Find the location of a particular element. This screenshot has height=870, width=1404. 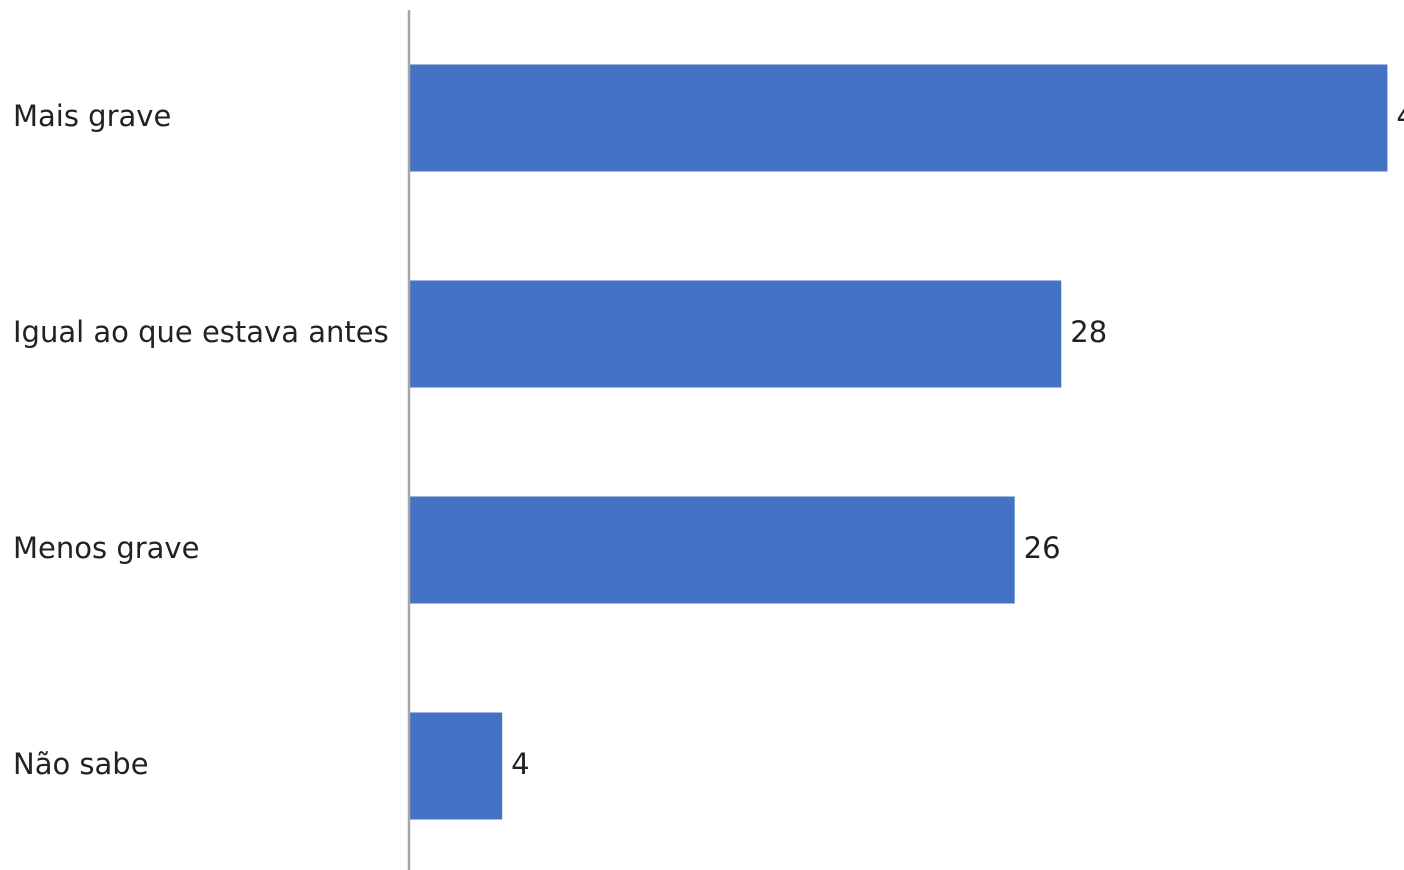

category-label-0: Mais grave is located at coordinates (92, 116).